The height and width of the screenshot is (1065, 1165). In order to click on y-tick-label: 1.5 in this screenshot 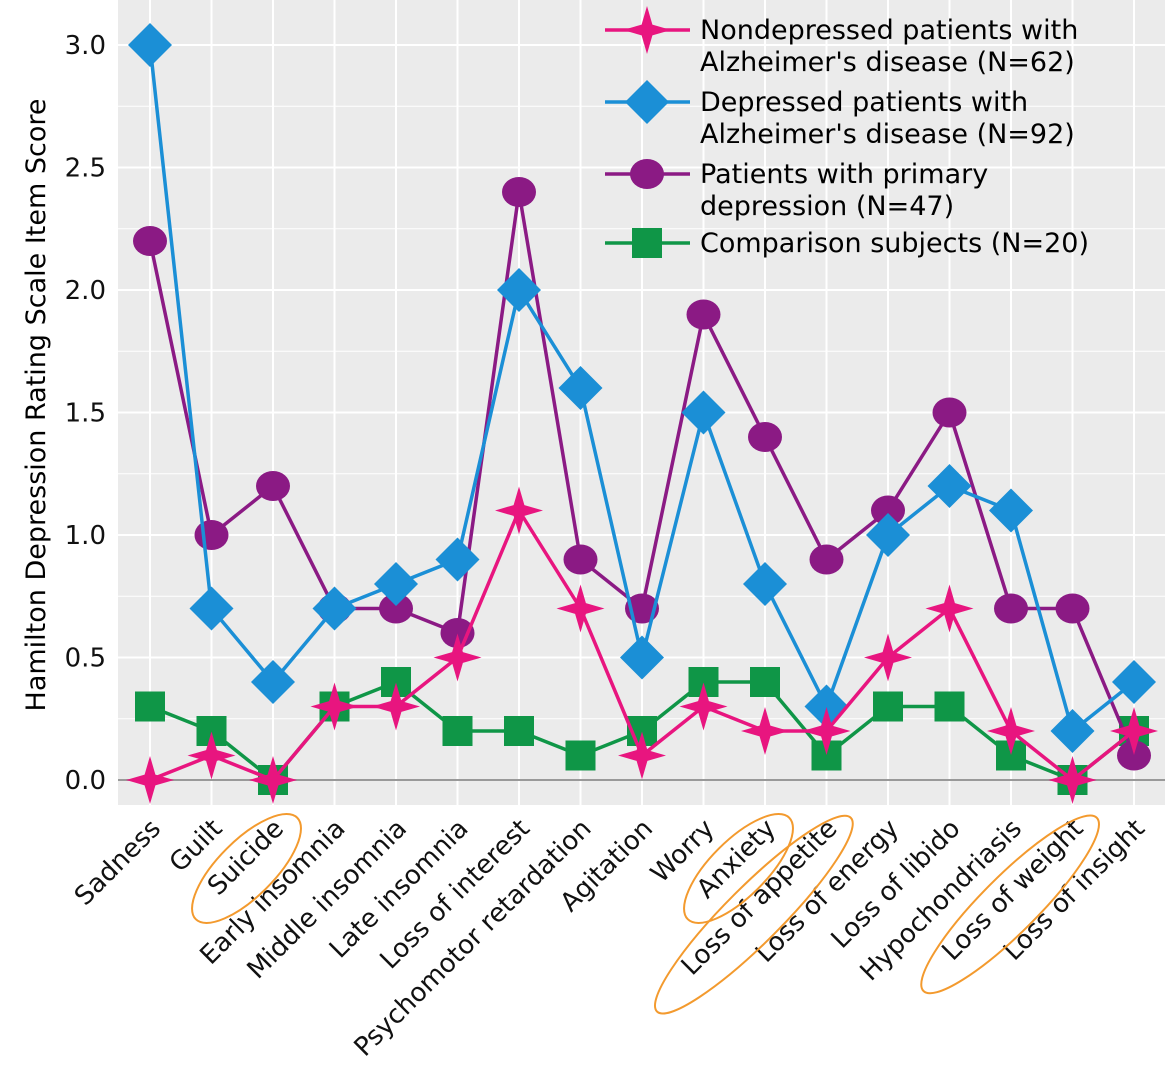, I will do `click(85, 414)`.